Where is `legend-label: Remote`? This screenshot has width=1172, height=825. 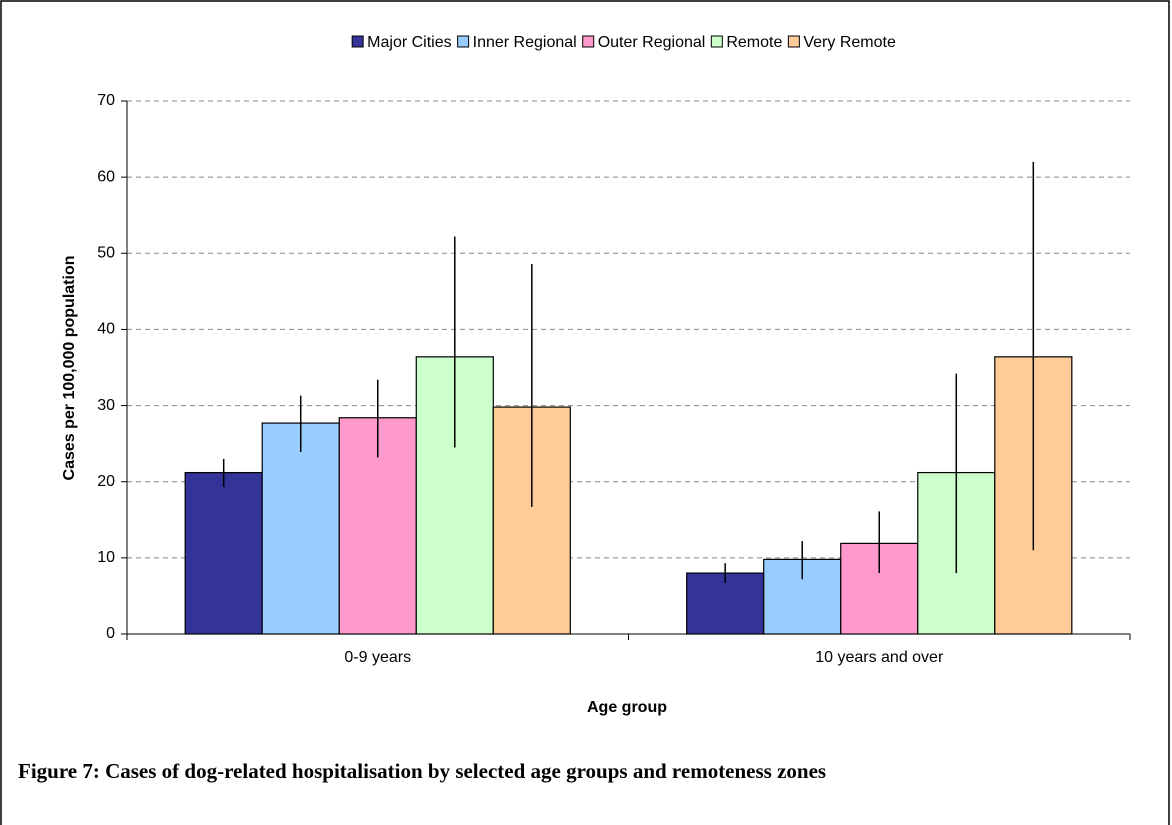
legend-label: Remote is located at coordinates (754, 42).